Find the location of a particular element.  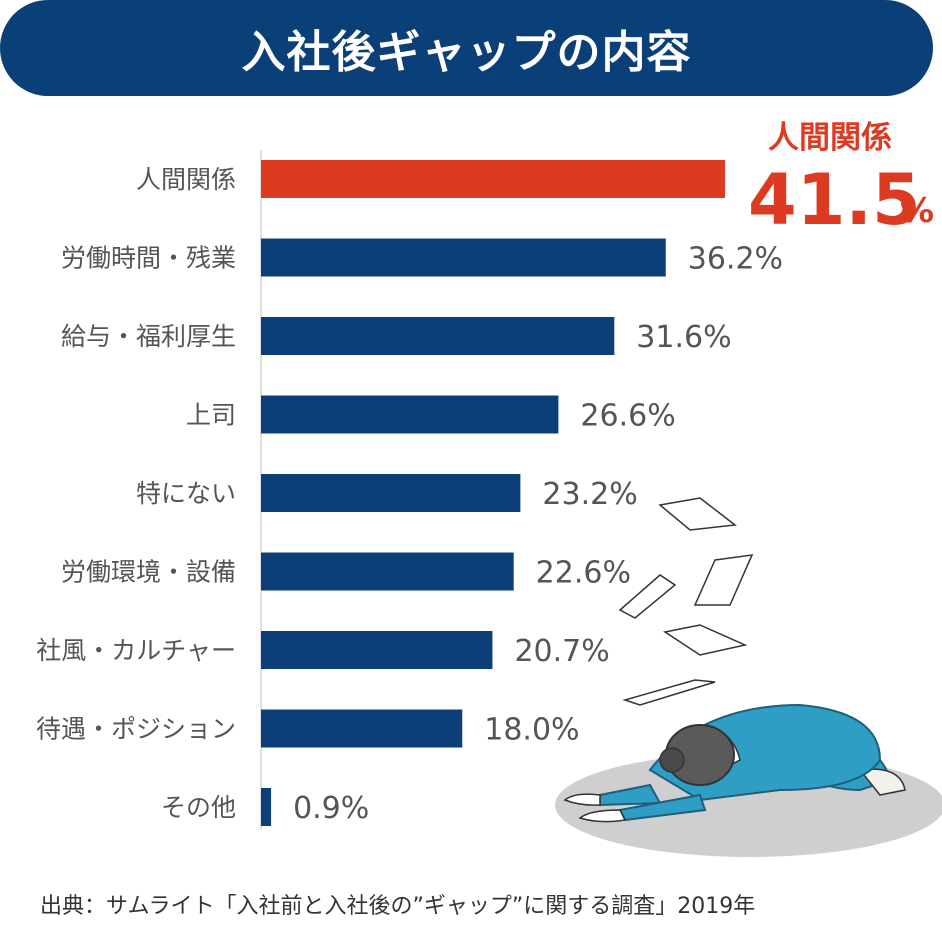

value-label: 0.9% is located at coordinates (331, 808).